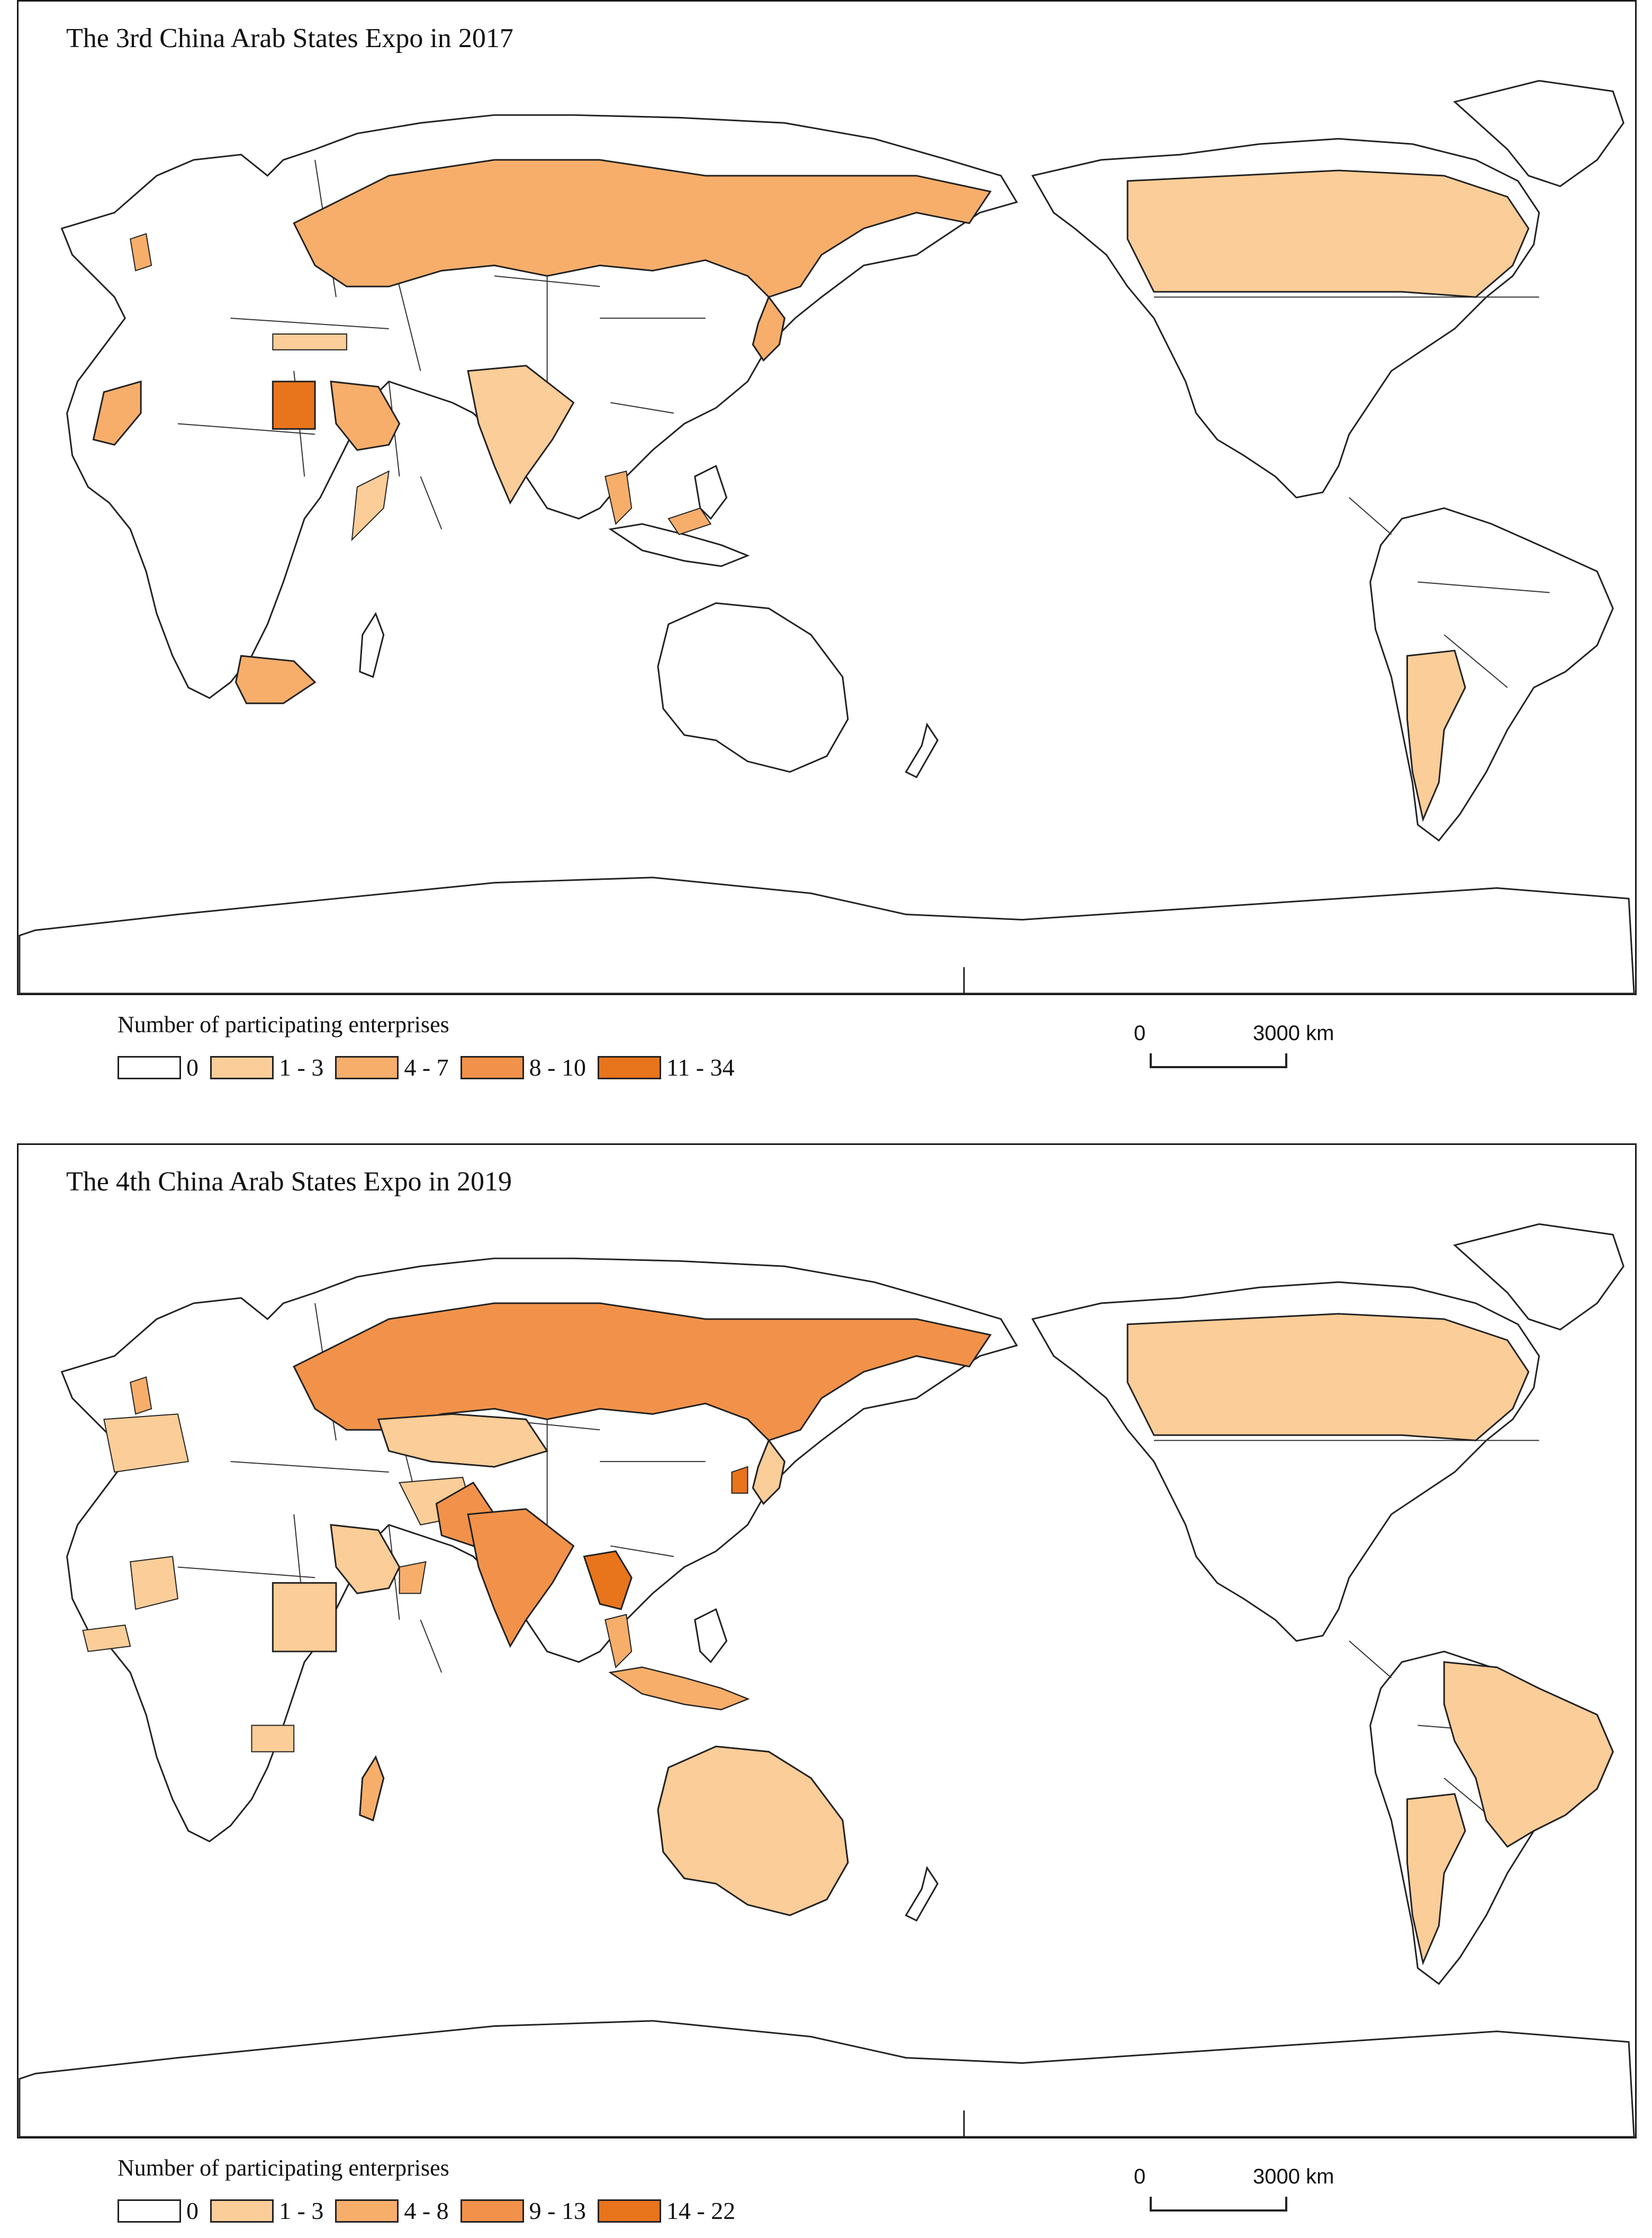 This screenshot has height=2238, width=1652. I want to click on legend-label: 4 - 7, so click(427, 1068).